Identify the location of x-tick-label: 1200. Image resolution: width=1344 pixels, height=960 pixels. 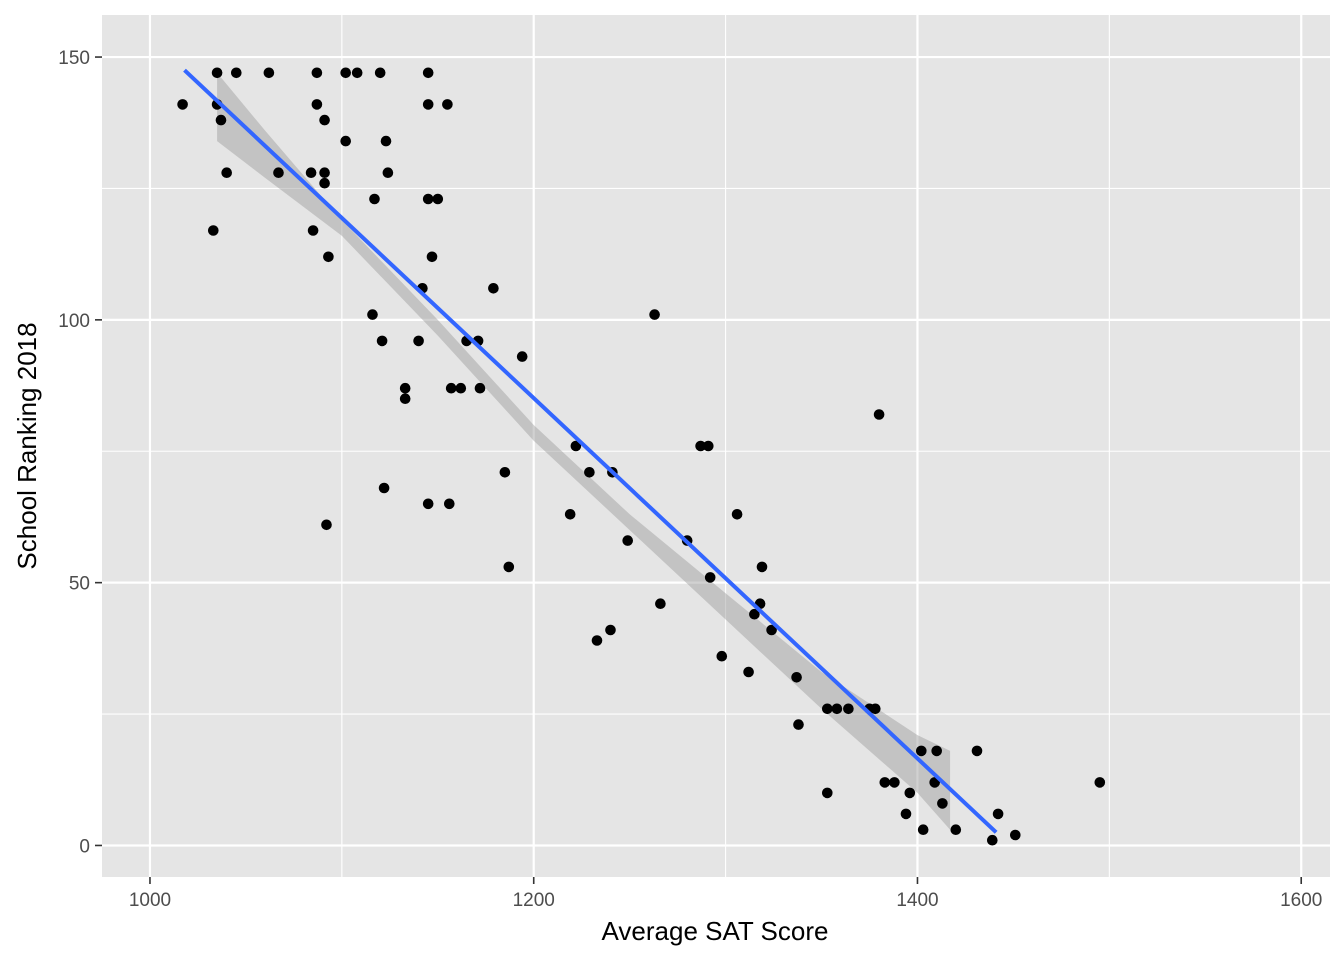
(534, 900).